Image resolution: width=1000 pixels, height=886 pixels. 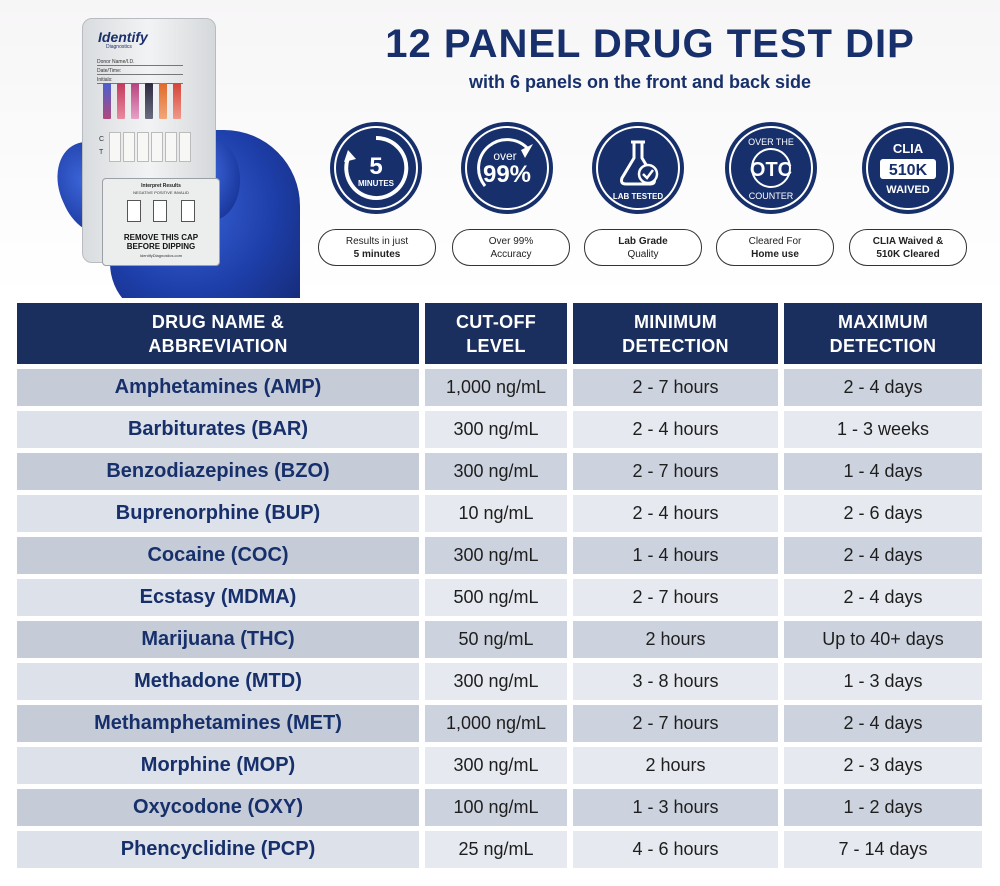 I want to click on pill-text: Quality, so click(x=643, y=254).